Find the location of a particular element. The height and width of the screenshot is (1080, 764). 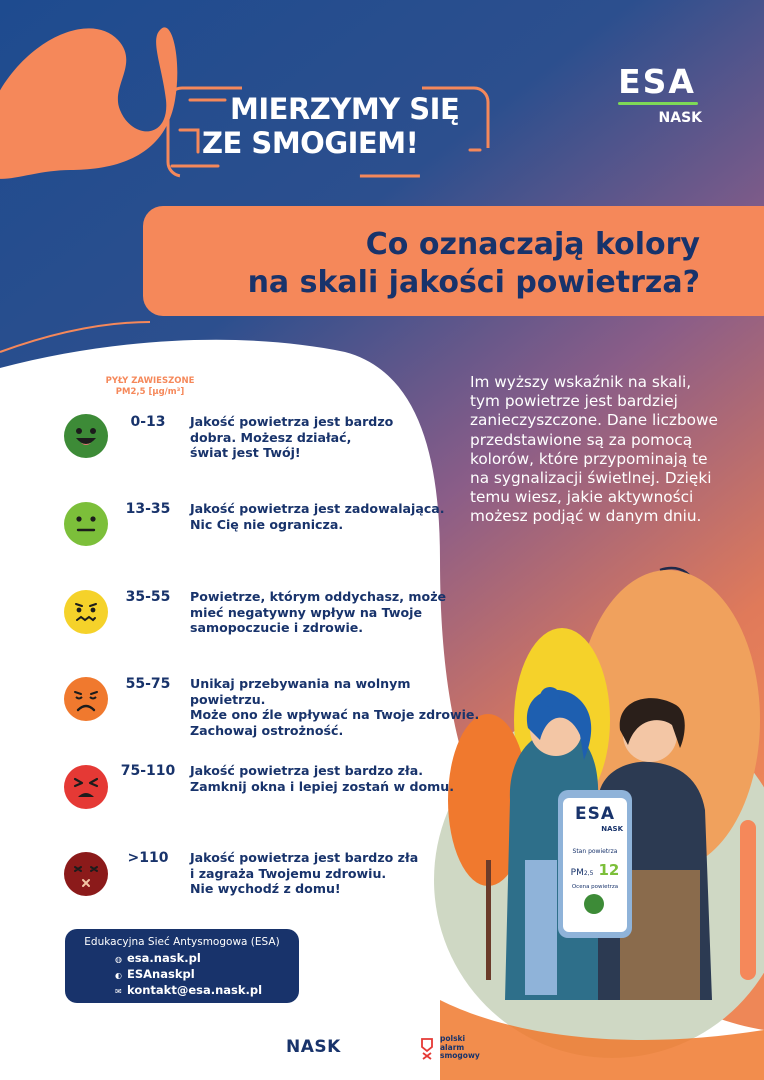

phone-pm-label: PM is located at coordinates (577, 873).